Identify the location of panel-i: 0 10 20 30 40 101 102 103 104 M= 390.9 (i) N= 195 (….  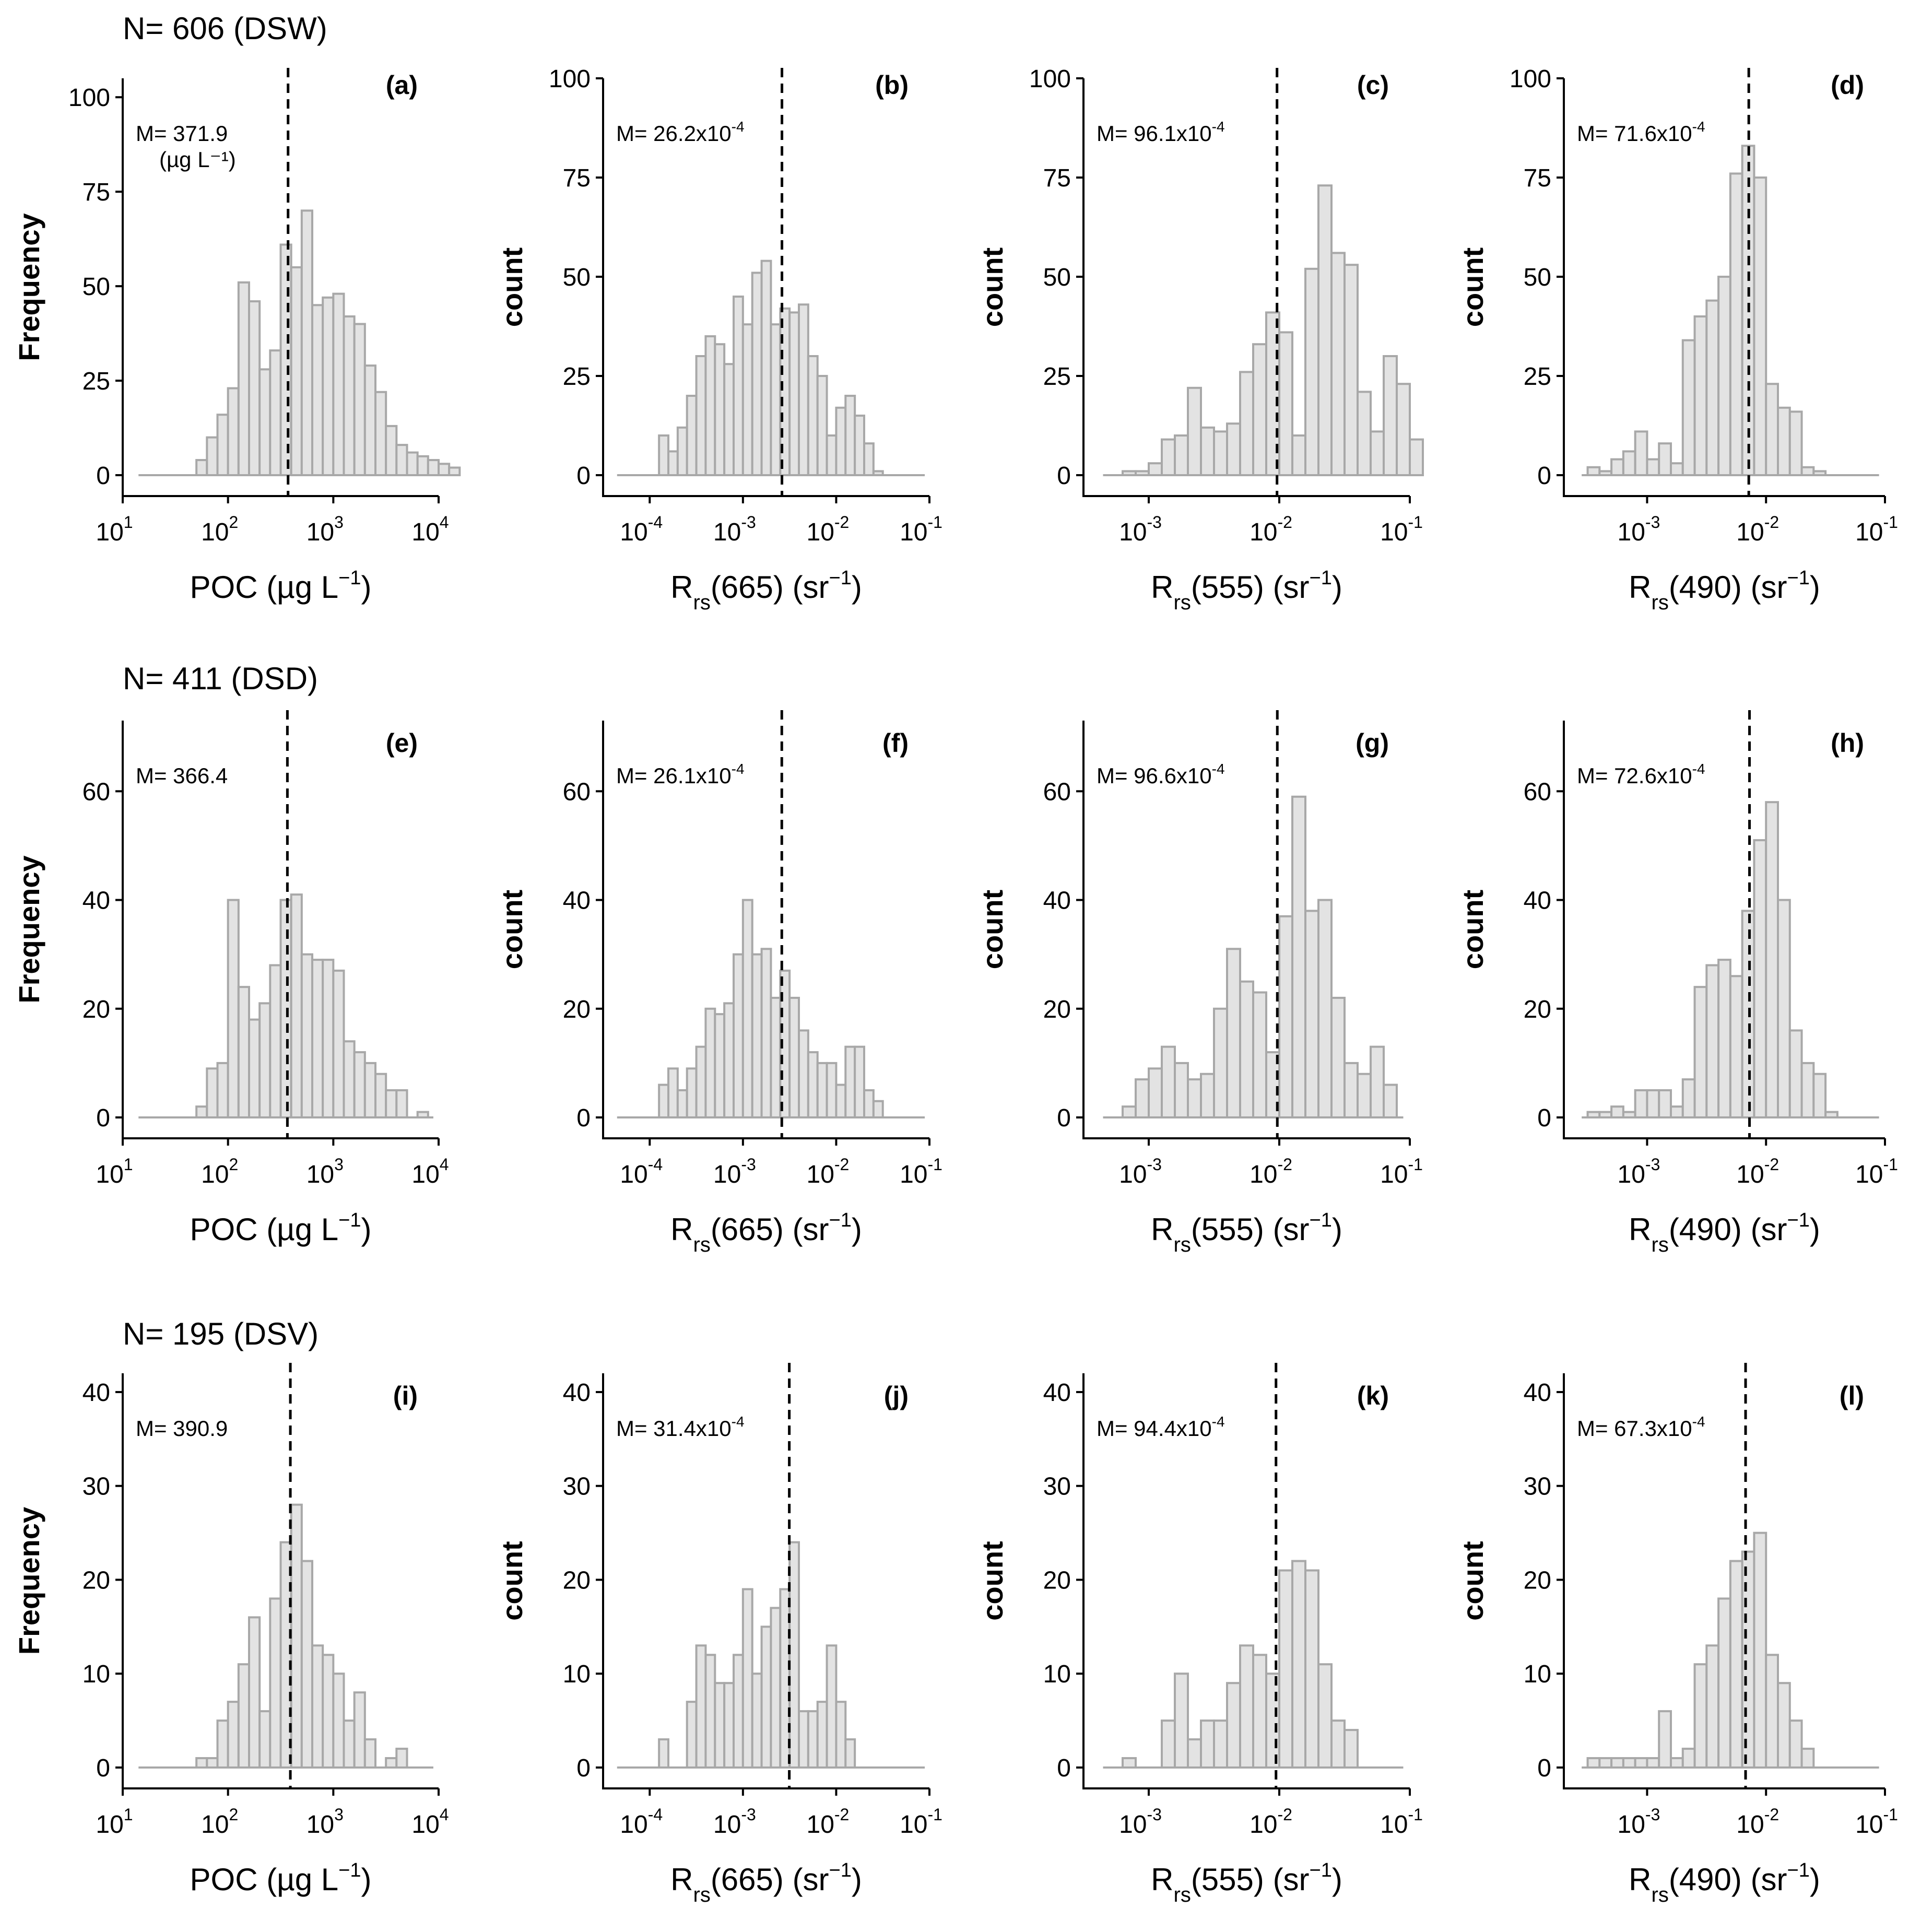
(231, 1607).